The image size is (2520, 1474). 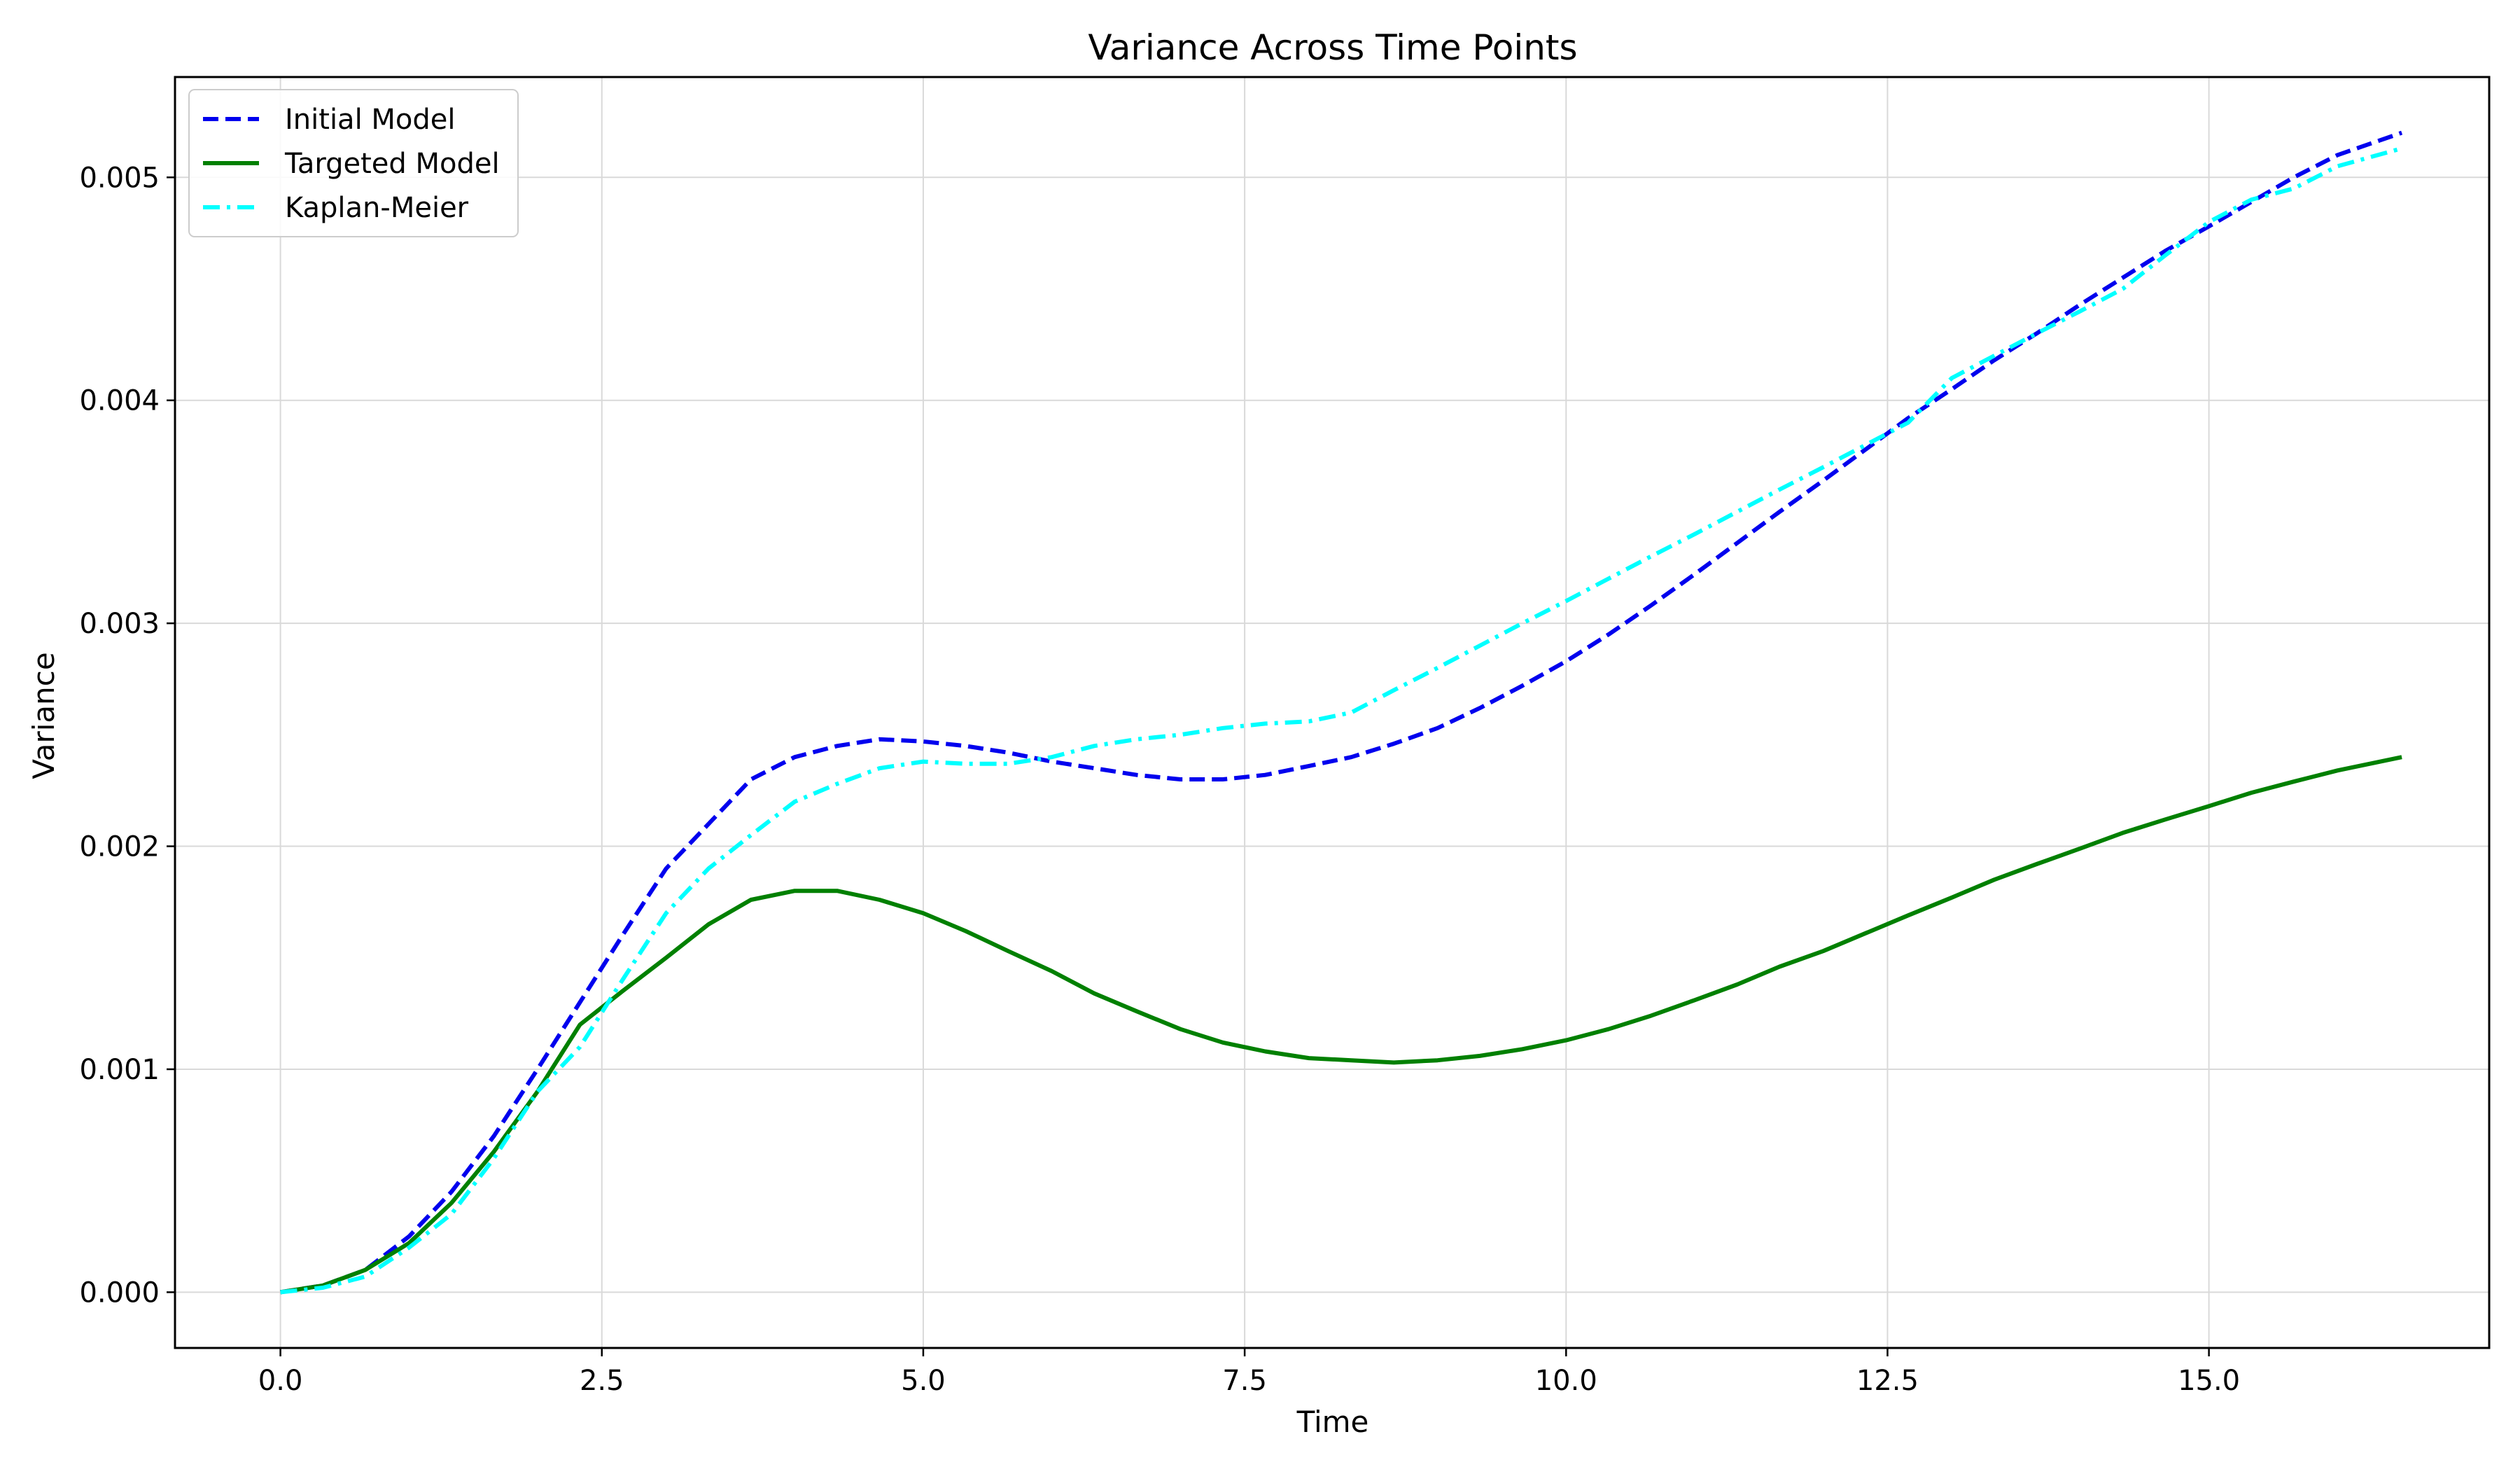 What do you see at coordinates (1887, 1381) in the screenshot?
I see `x-tick-label: 12.5` at bounding box center [1887, 1381].